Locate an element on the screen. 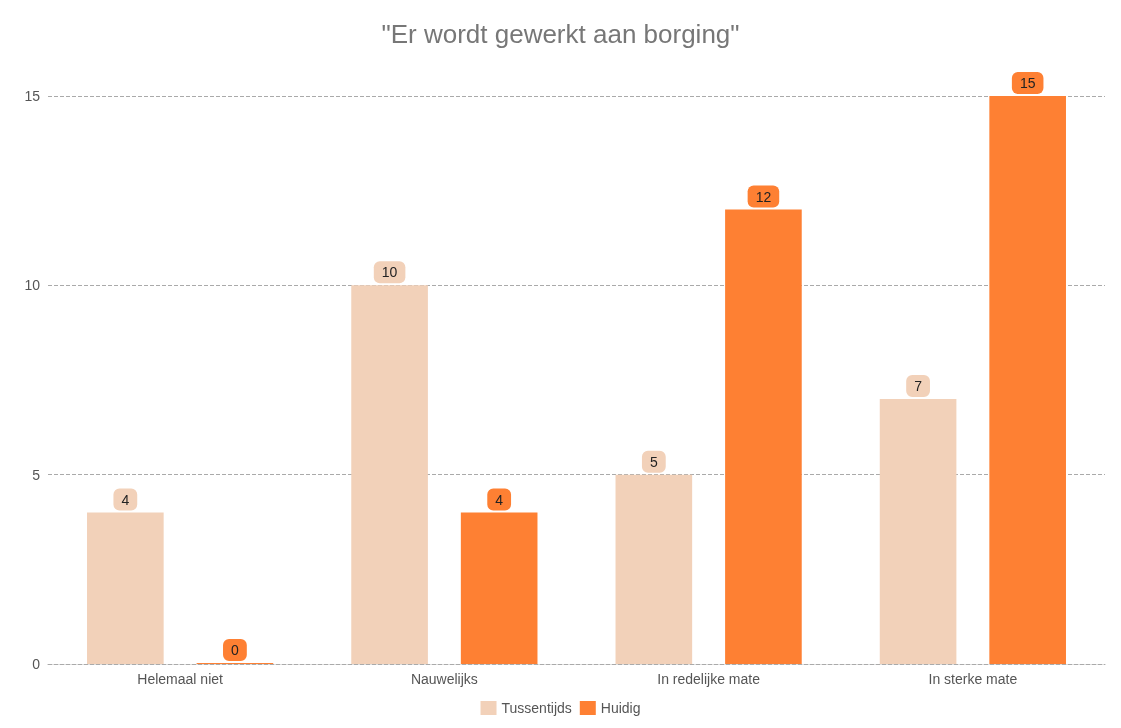 The height and width of the screenshot is (728, 1121). data-label: 5 is located at coordinates (653, 461).